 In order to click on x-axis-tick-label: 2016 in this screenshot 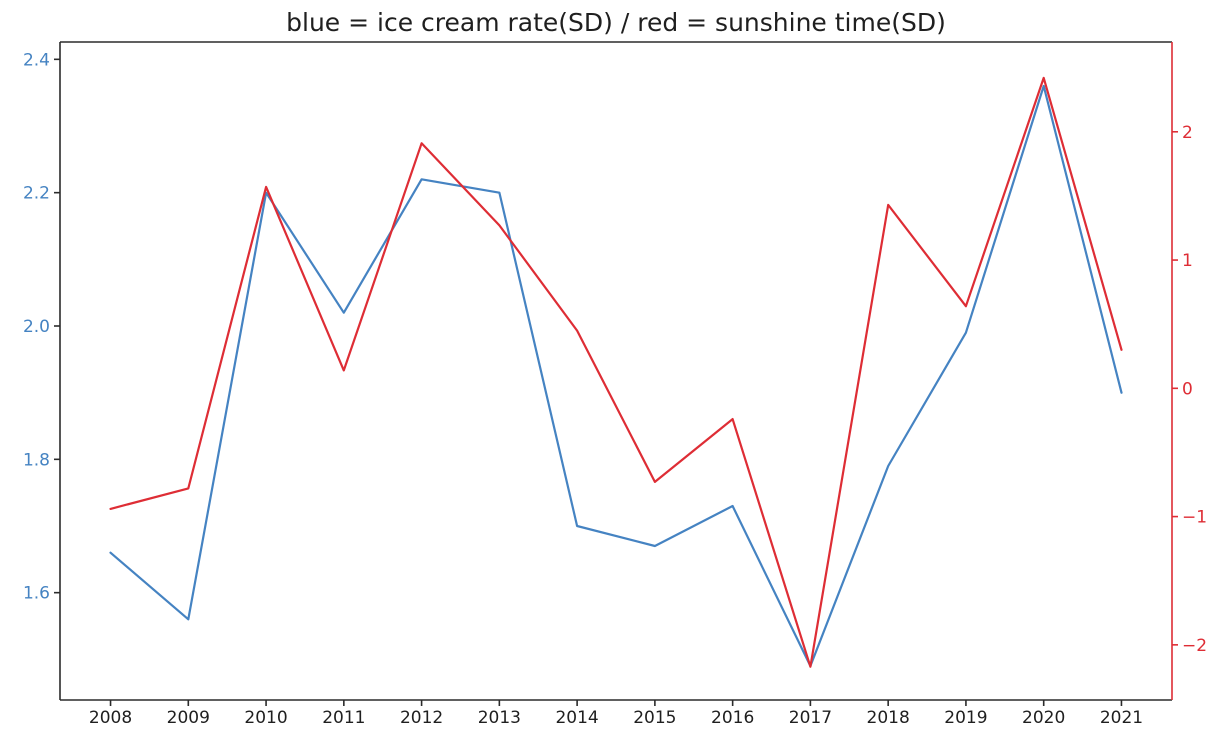, I will do `click(732, 718)`.